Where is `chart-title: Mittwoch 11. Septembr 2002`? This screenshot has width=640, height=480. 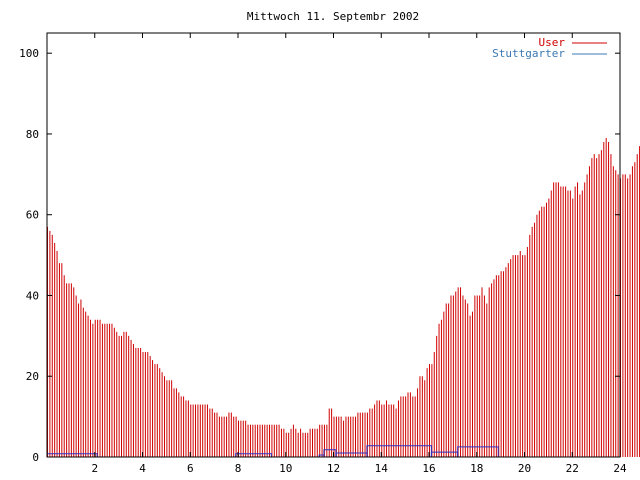
chart-title: Mittwoch 11. Septembr 2002 is located at coordinates (333, 16).